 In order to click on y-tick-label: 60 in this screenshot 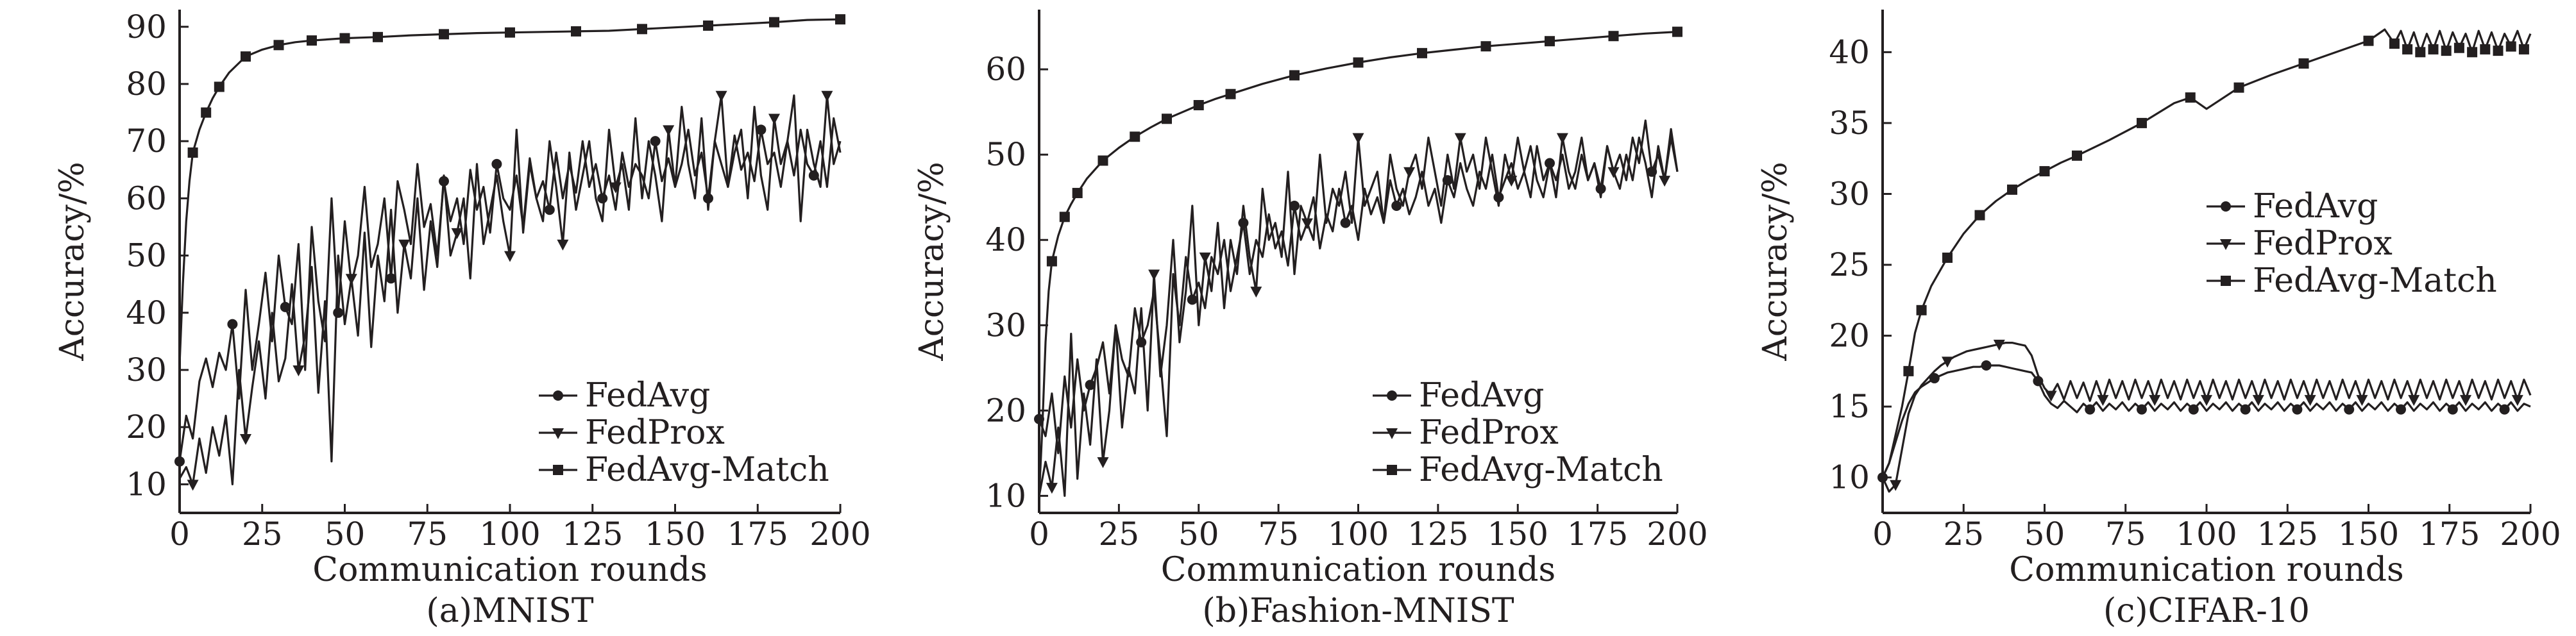, I will do `click(1005, 69)`.